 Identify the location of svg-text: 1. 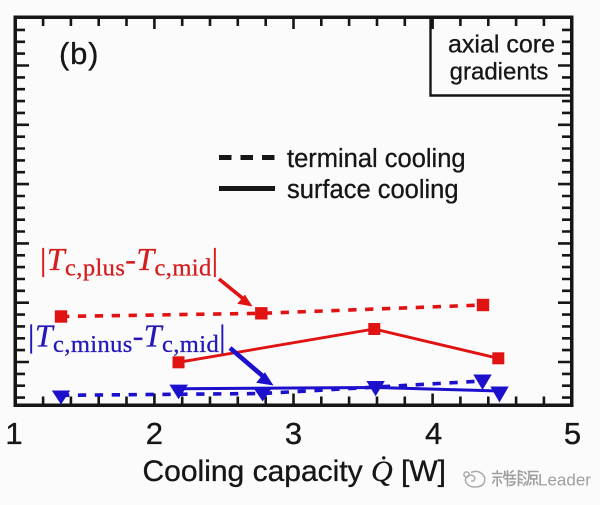
(13, 433).